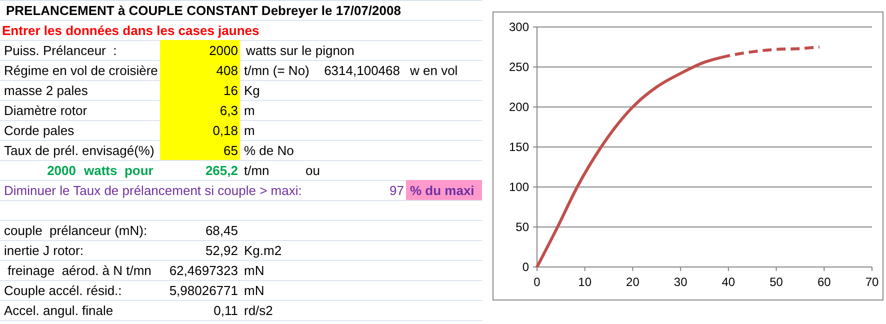  What do you see at coordinates (226, 310) in the screenshot?
I see `text: 0,11` at bounding box center [226, 310].